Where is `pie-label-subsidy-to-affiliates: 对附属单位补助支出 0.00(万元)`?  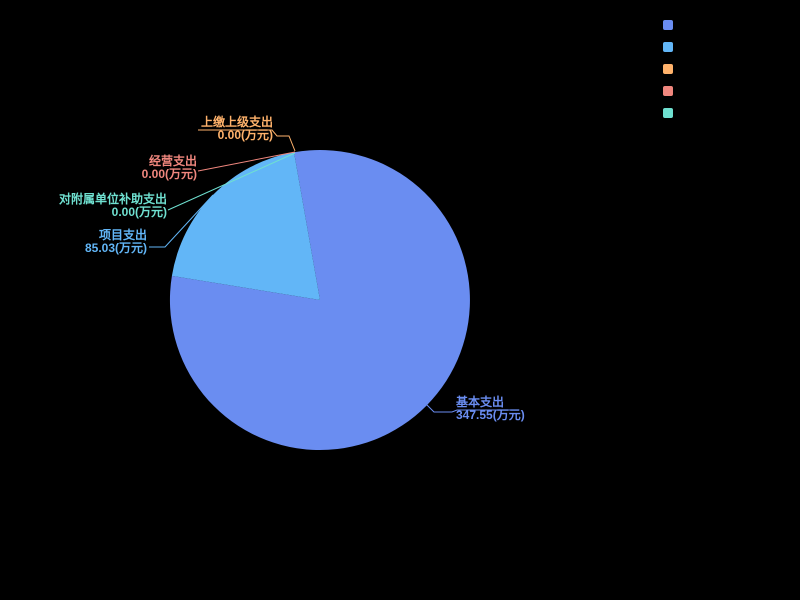
pie-label-subsidy-to-affiliates: 对附属单位补助支出 0.00(万元) is located at coordinates (113, 206).